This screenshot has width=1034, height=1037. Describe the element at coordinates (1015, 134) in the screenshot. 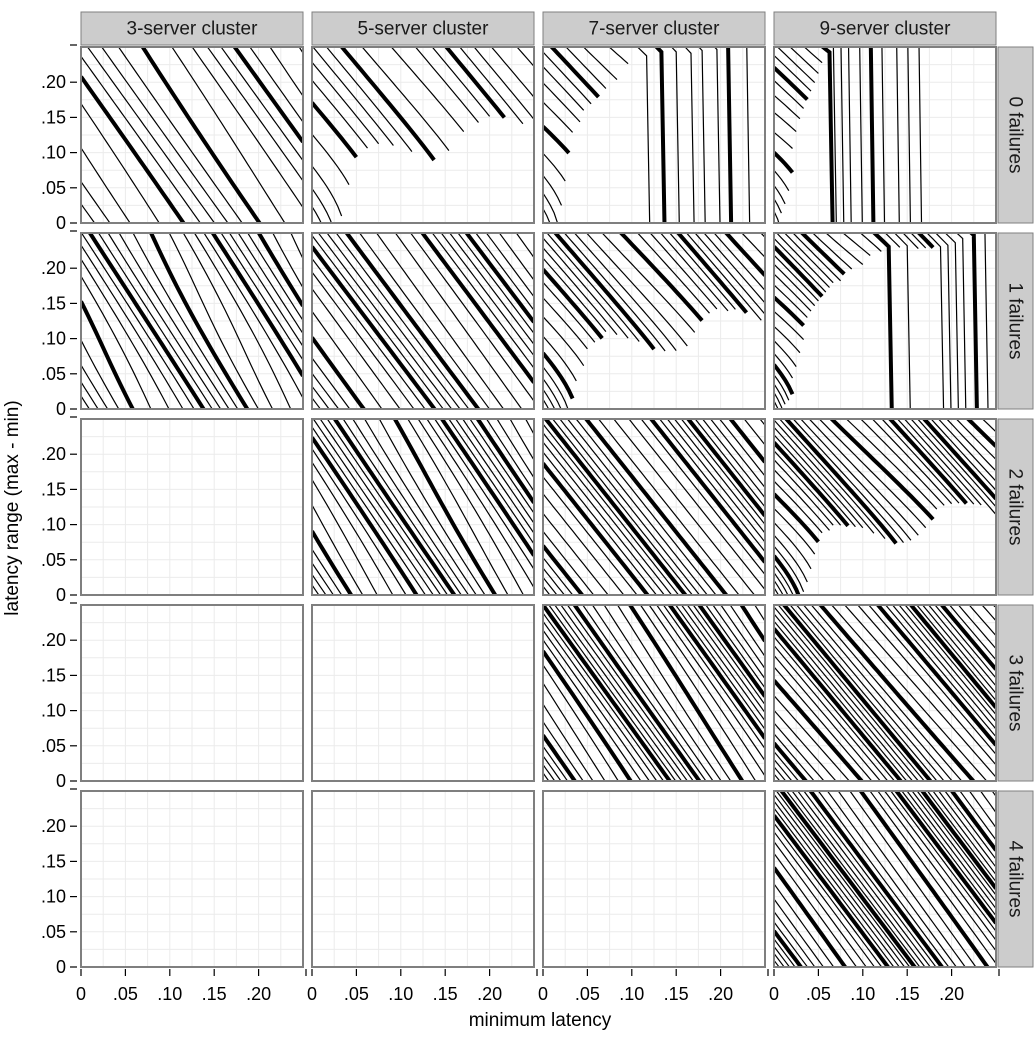

I see `row-strip-label: 0 failures` at that location.